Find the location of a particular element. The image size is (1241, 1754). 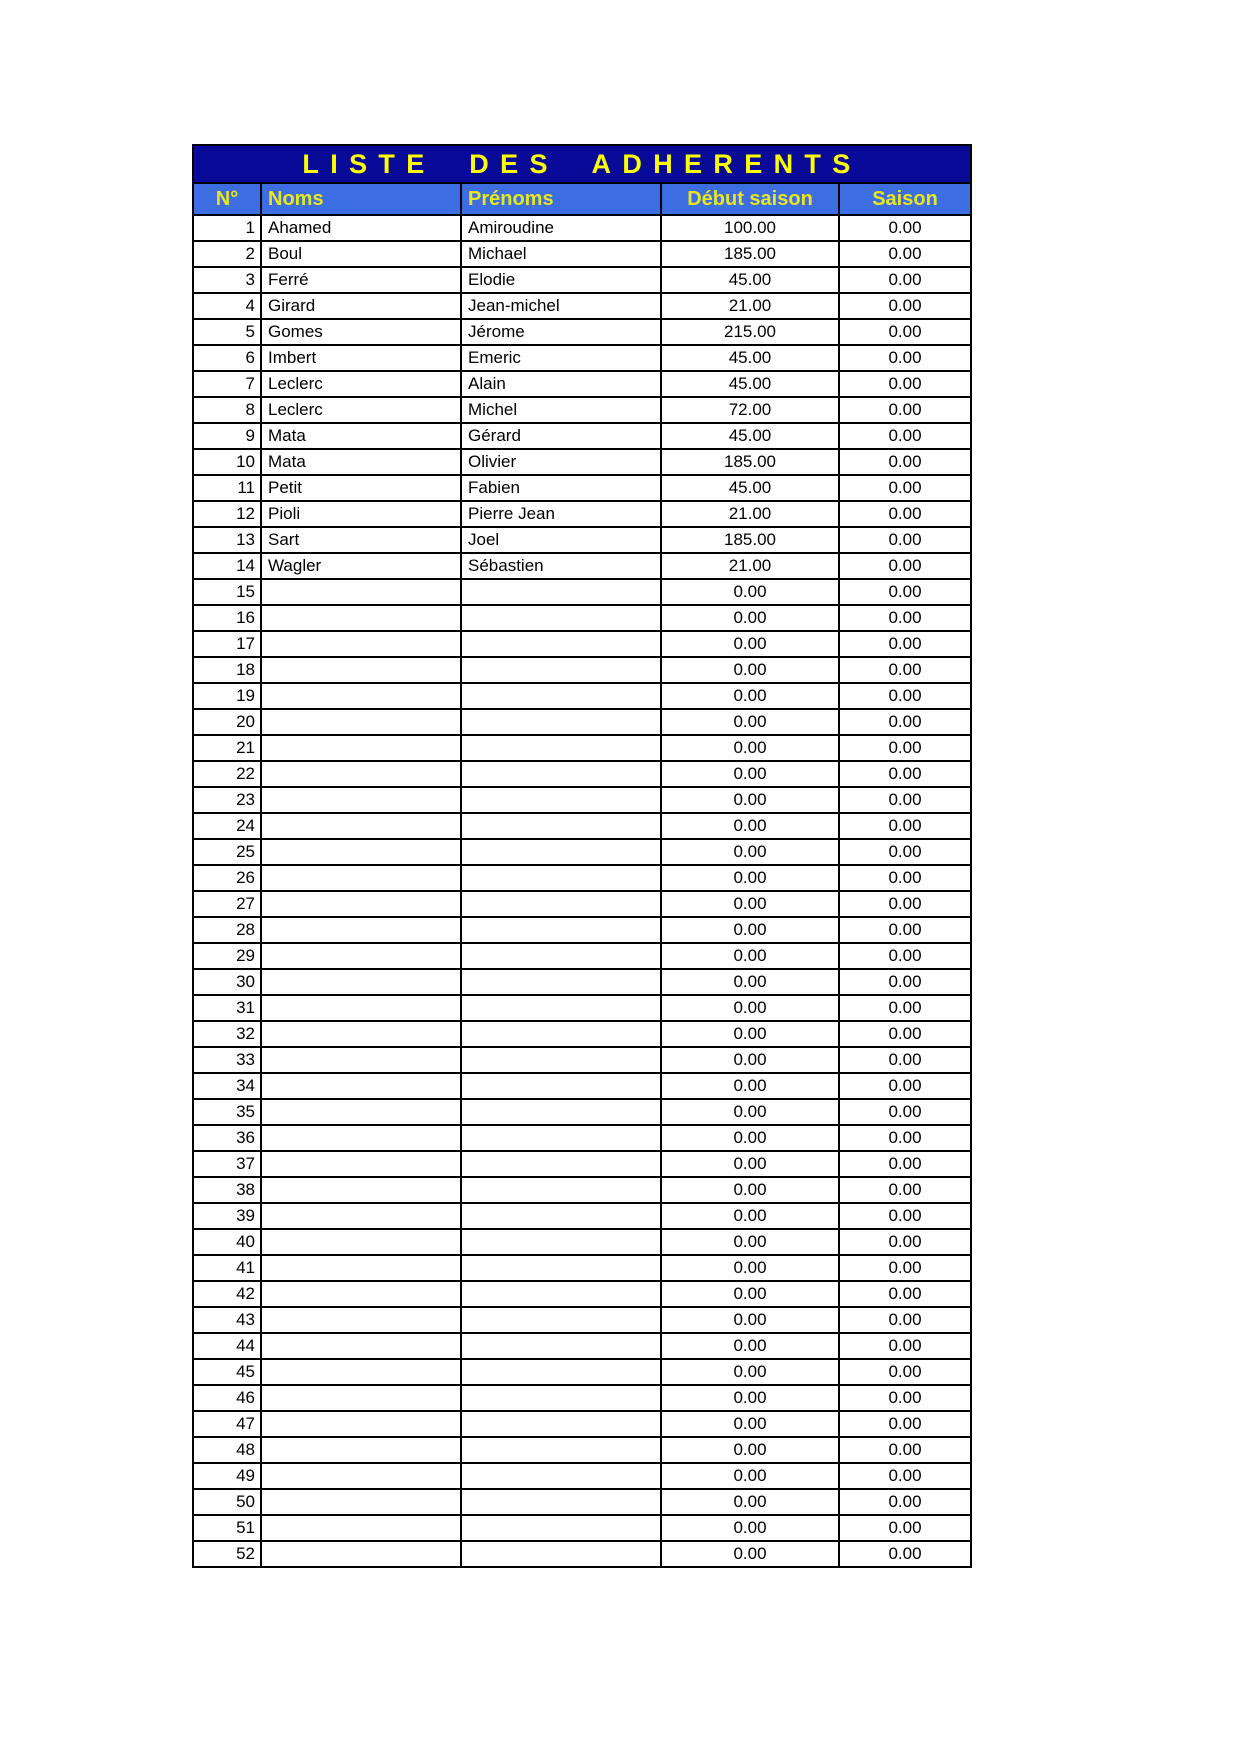

table-row: 38 0.00 0.00 is located at coordinates (582, 1190).